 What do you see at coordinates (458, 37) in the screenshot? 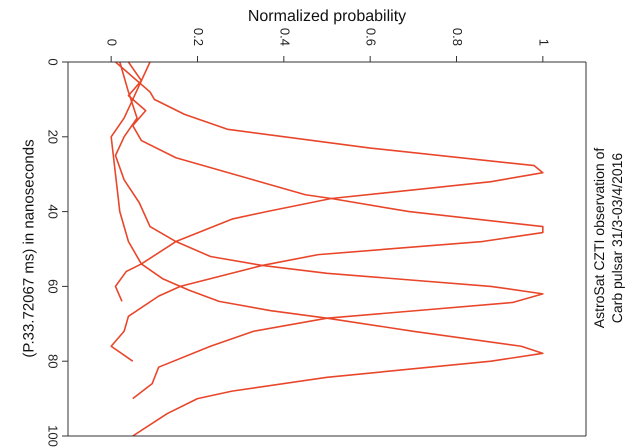
I see `x-tick-label: 0.8` at bounding box center [458, 37].